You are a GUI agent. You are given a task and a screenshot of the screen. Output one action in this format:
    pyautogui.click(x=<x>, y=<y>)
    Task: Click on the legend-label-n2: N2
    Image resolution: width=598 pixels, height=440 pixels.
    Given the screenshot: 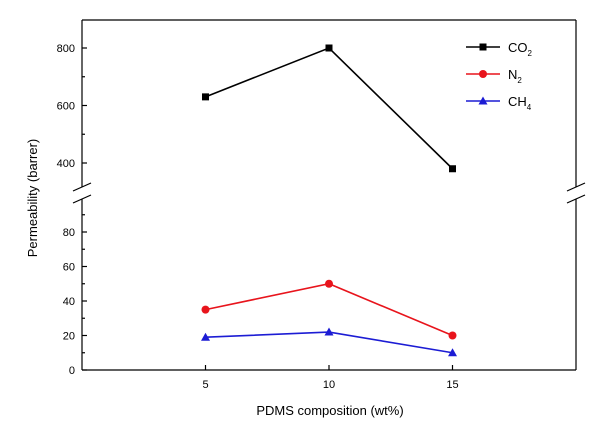 What is the action you would take?
    pyautogui.click(x=515, y=76)
    